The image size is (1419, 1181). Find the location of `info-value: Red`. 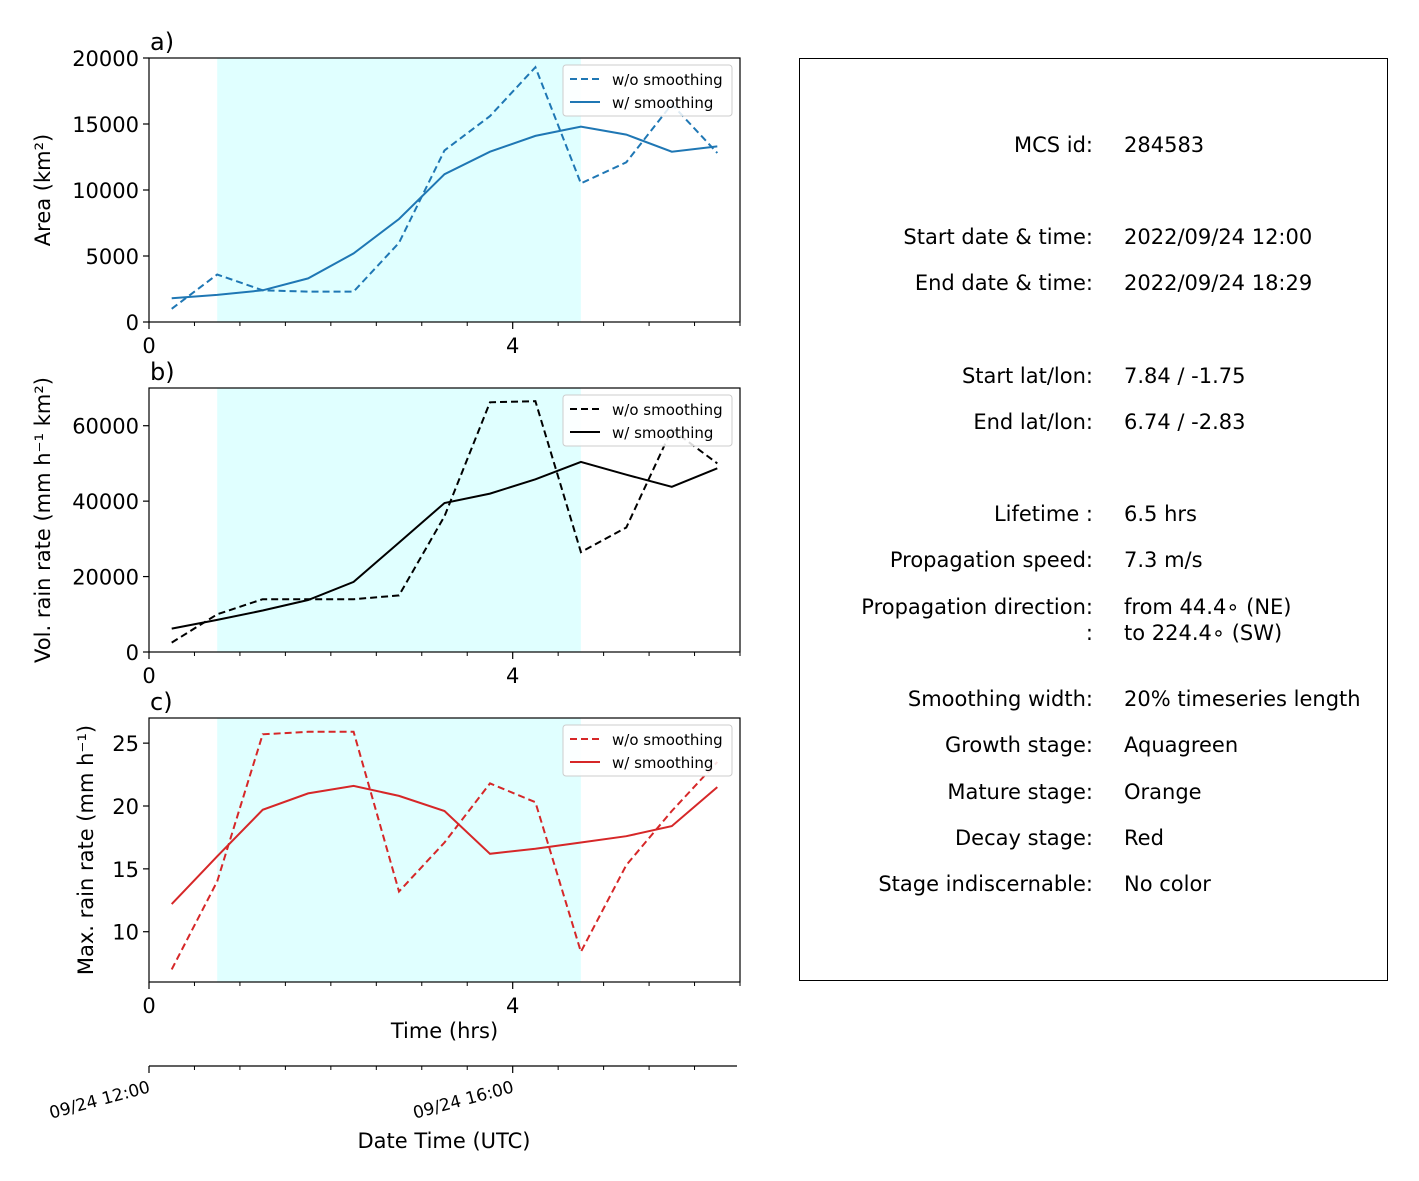

info-value: Red is located at coordinates (1144, 838).